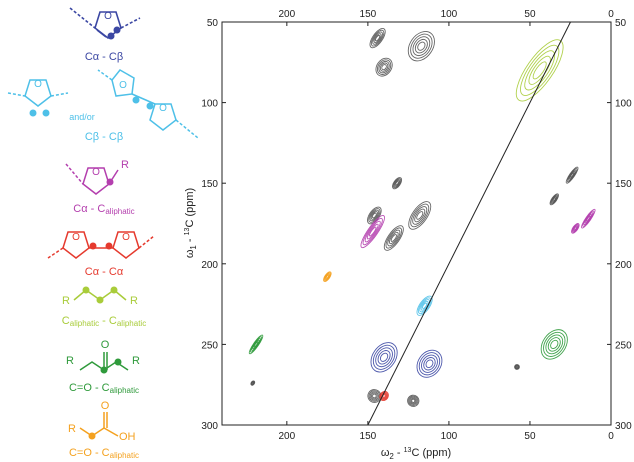 The width and height of the screenshot is (634, 462). What do you see at coordinates (191, 223) in the screenshot?
I see `y-axis-label: ω1 - 13C (ppm)` at bounding box center [191, 223].